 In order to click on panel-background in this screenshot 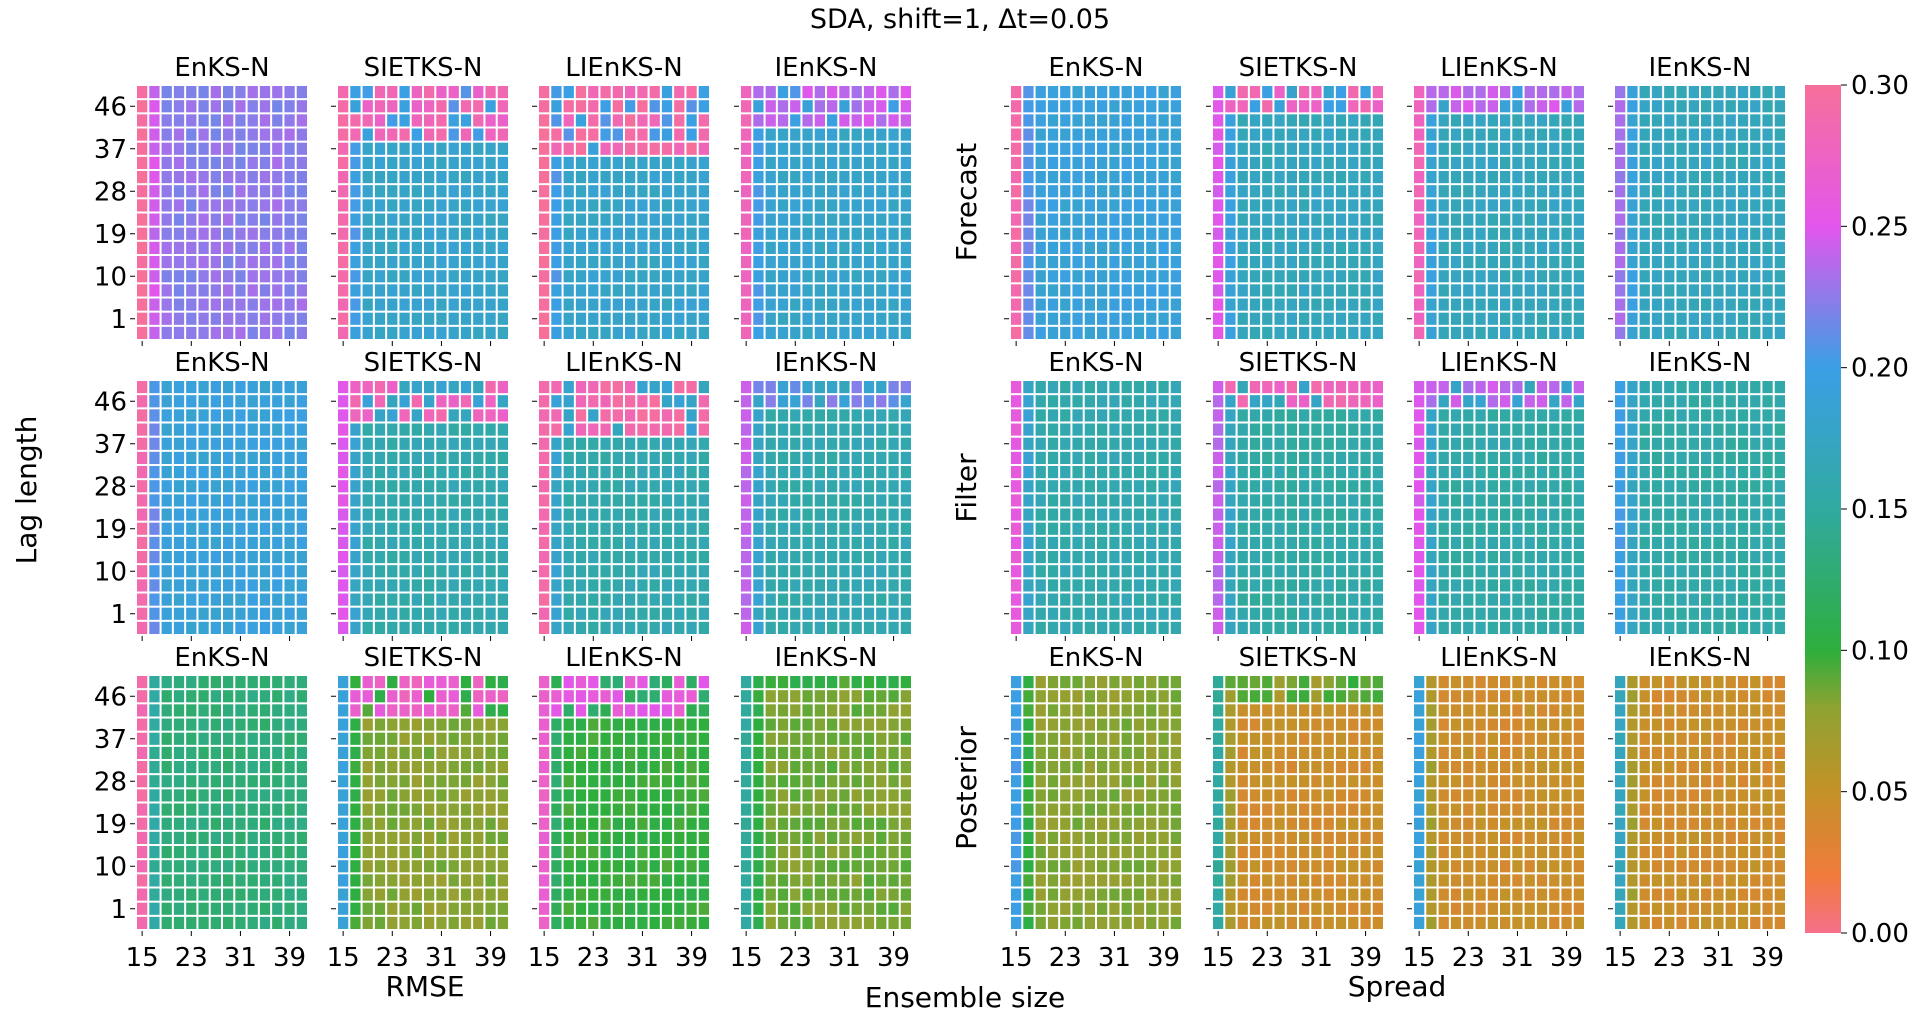, I will do `click(1499, 507)`.